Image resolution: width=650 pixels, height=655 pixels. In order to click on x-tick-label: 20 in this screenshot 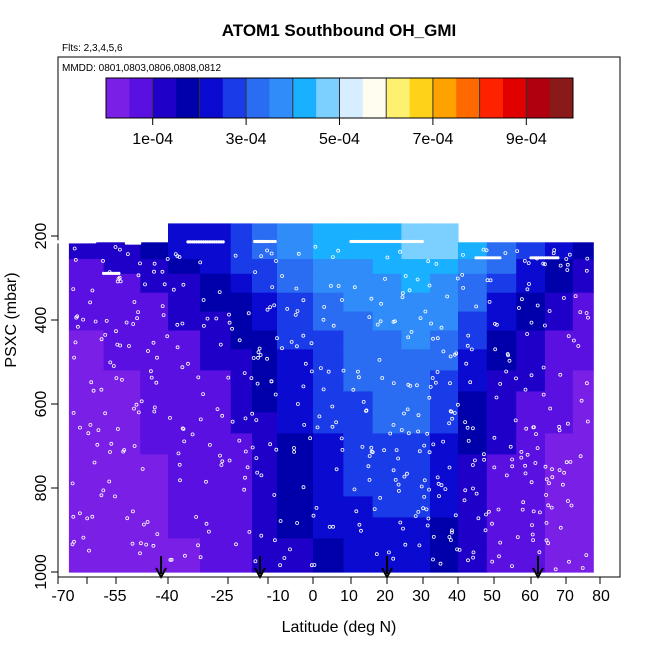, I will do `click(385, 596)`.